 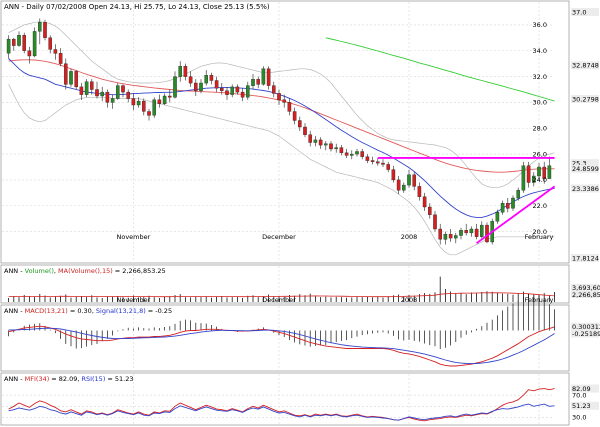 What do you see at coordinates (281, 405) in the screenshot?
I see `mfi-line` at bounding box center [281, 405].